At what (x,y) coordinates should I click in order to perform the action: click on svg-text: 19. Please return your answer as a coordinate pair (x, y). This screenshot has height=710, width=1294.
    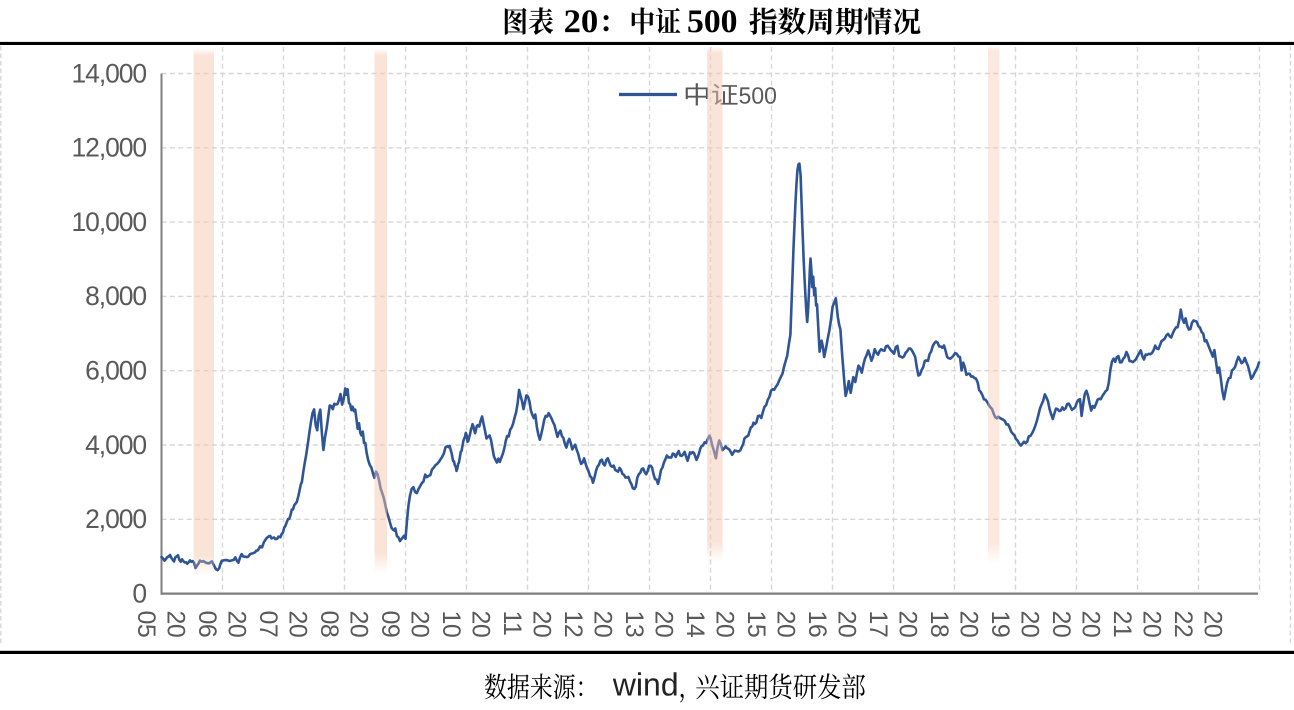
    Looking at the image, I should click on (1000, 624).